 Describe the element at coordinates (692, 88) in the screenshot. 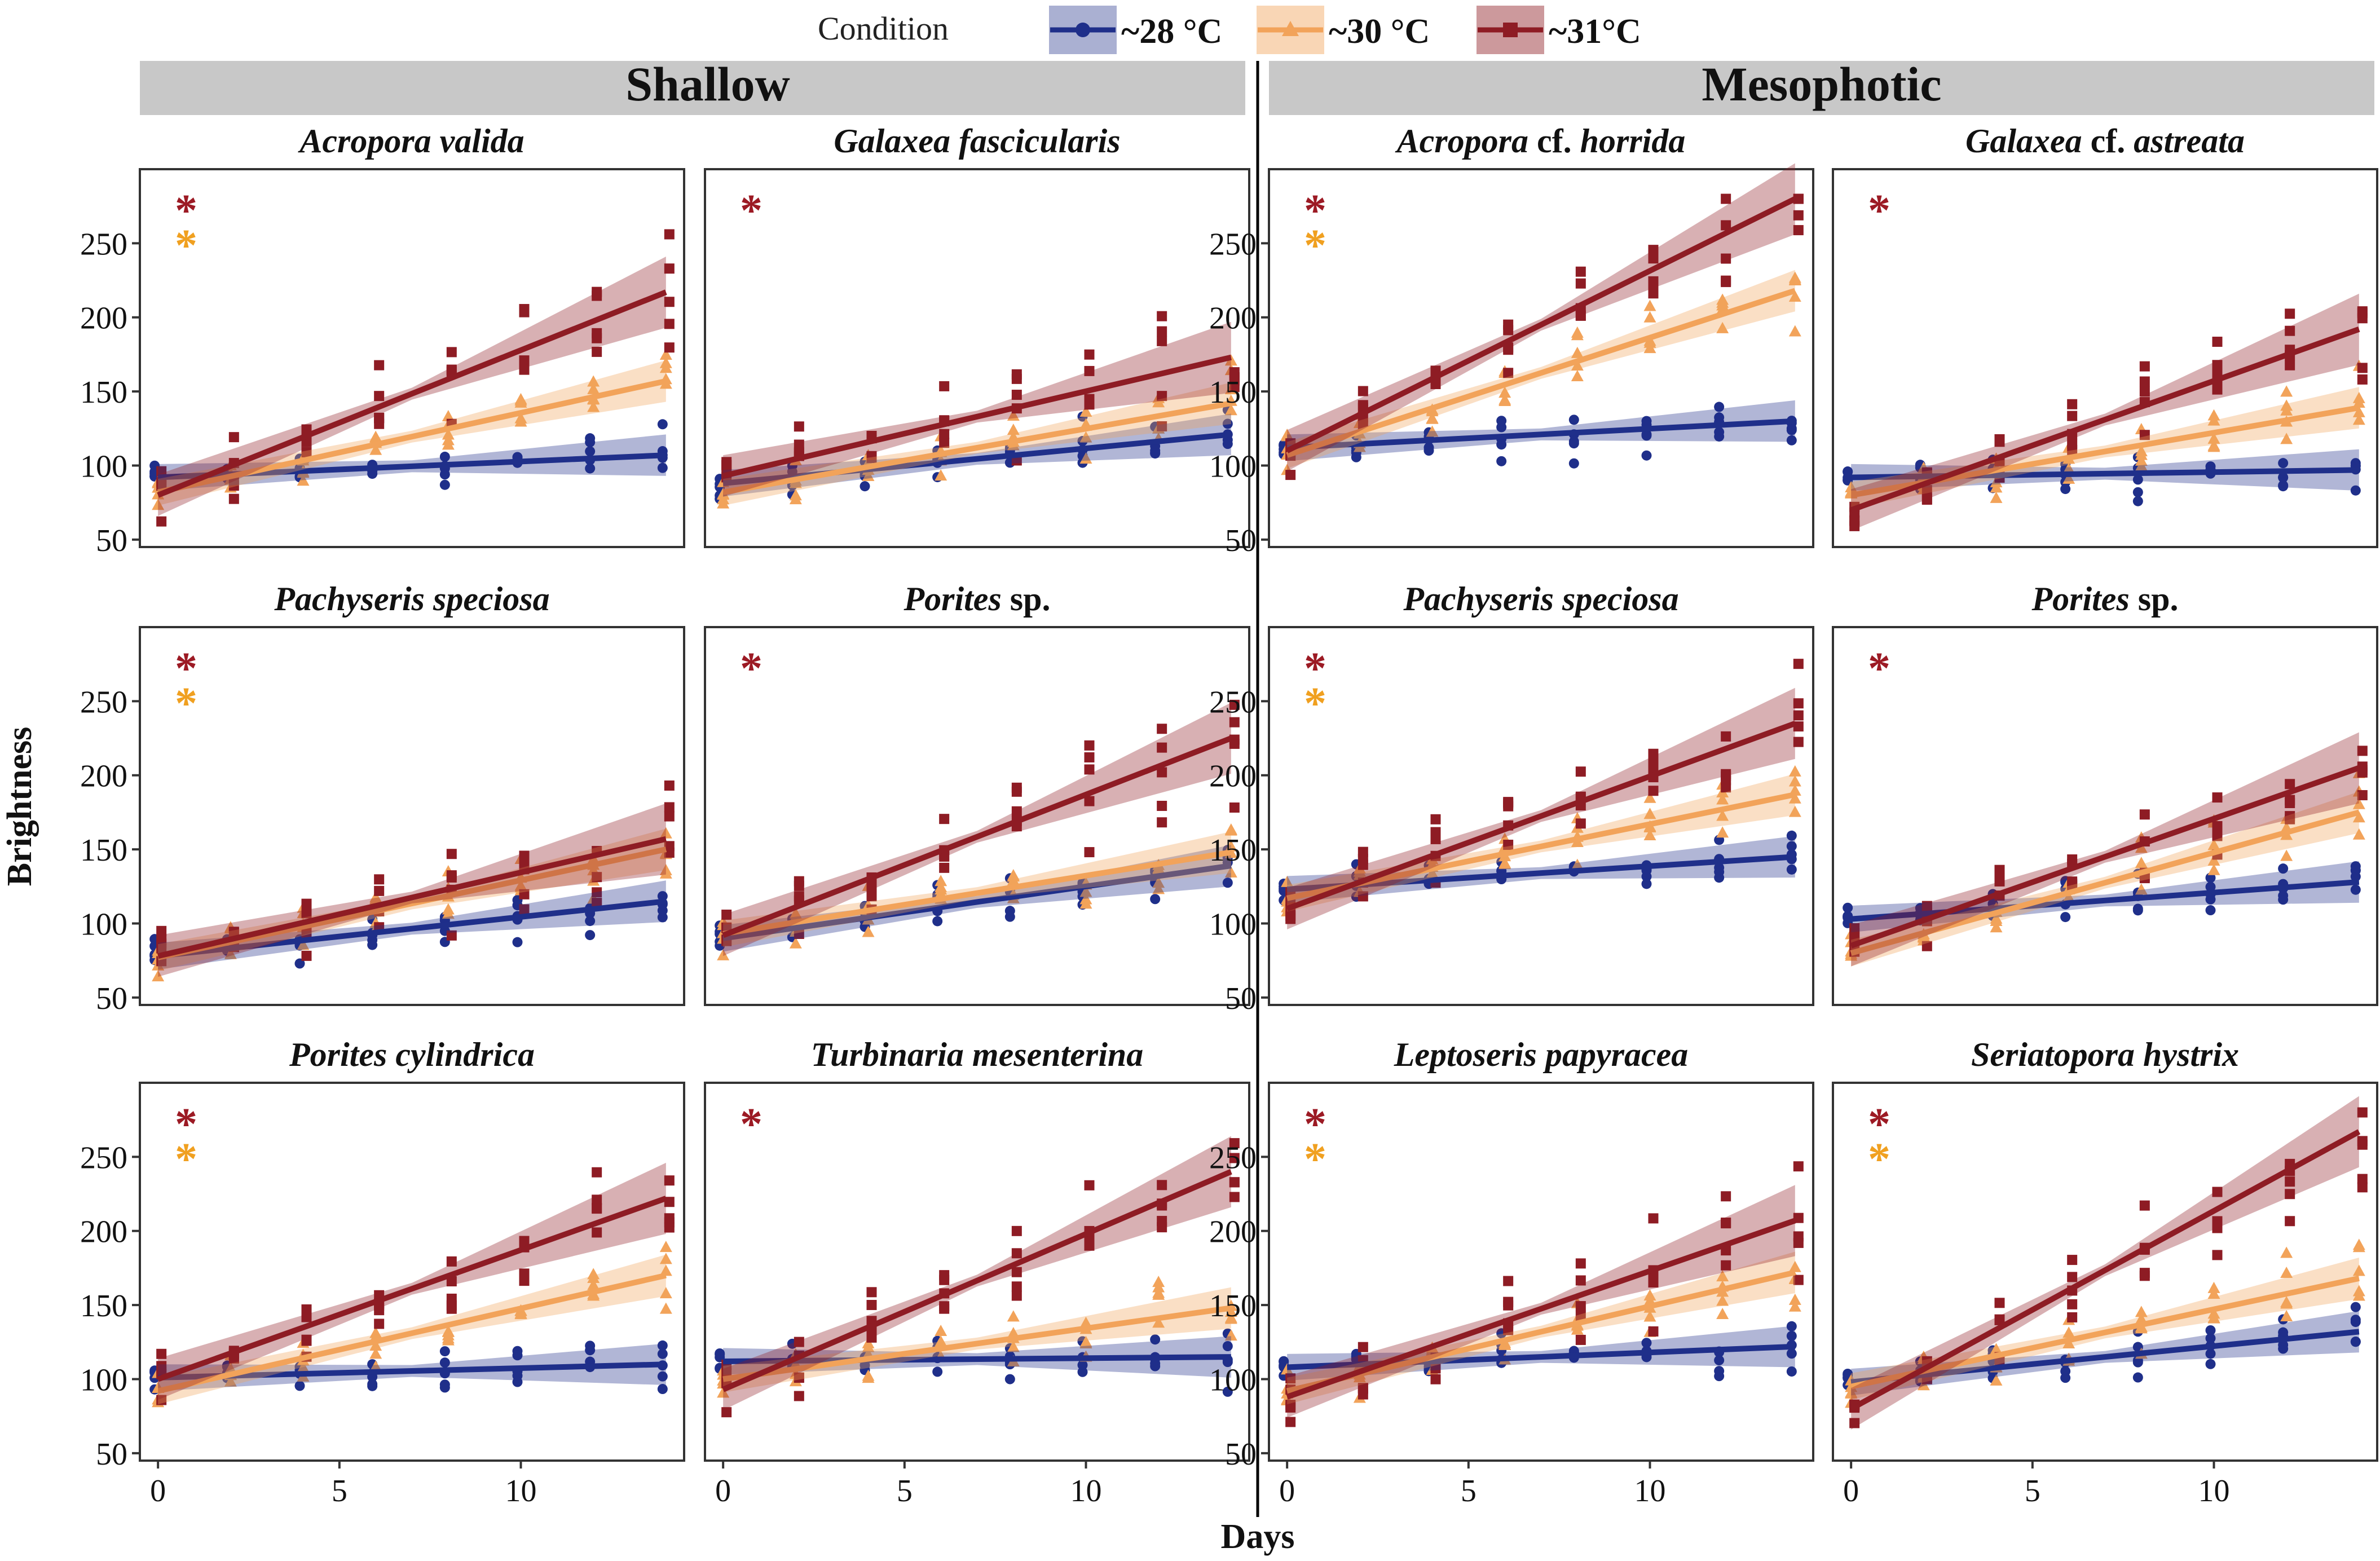

I see `group-strip-shallow` at that location.